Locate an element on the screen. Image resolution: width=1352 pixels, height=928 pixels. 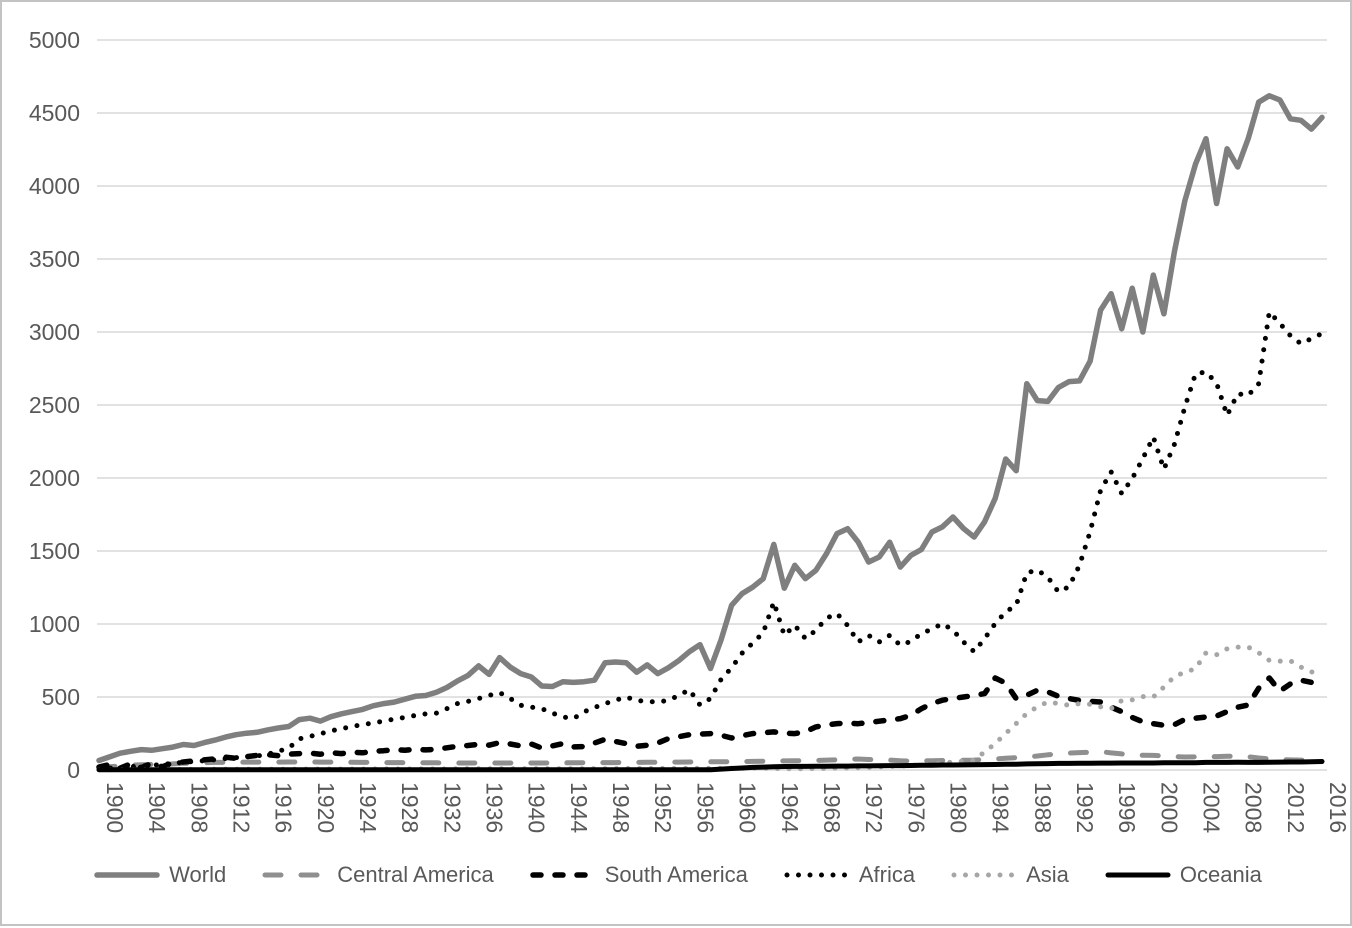
x-axis-tick-label-2016: 2016 is located at coordinates (1338, 807).